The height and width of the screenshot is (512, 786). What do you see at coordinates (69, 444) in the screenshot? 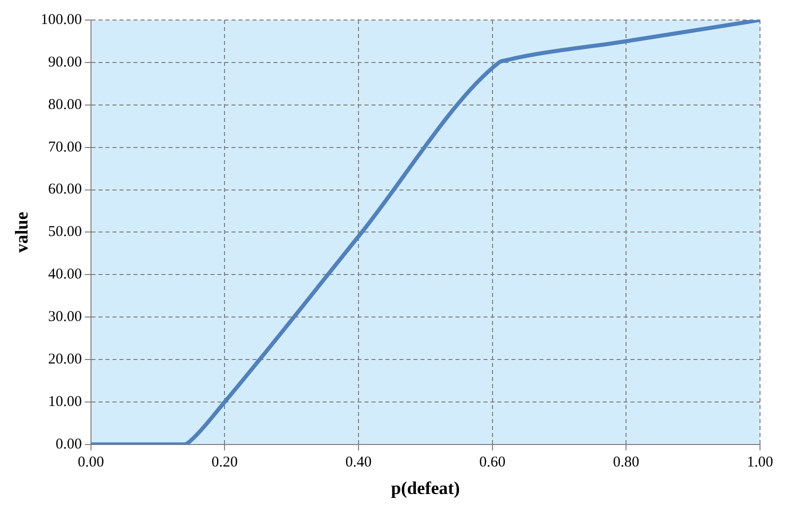
I see `y-tick-label: 0.00` at bounding box center [69, 444].